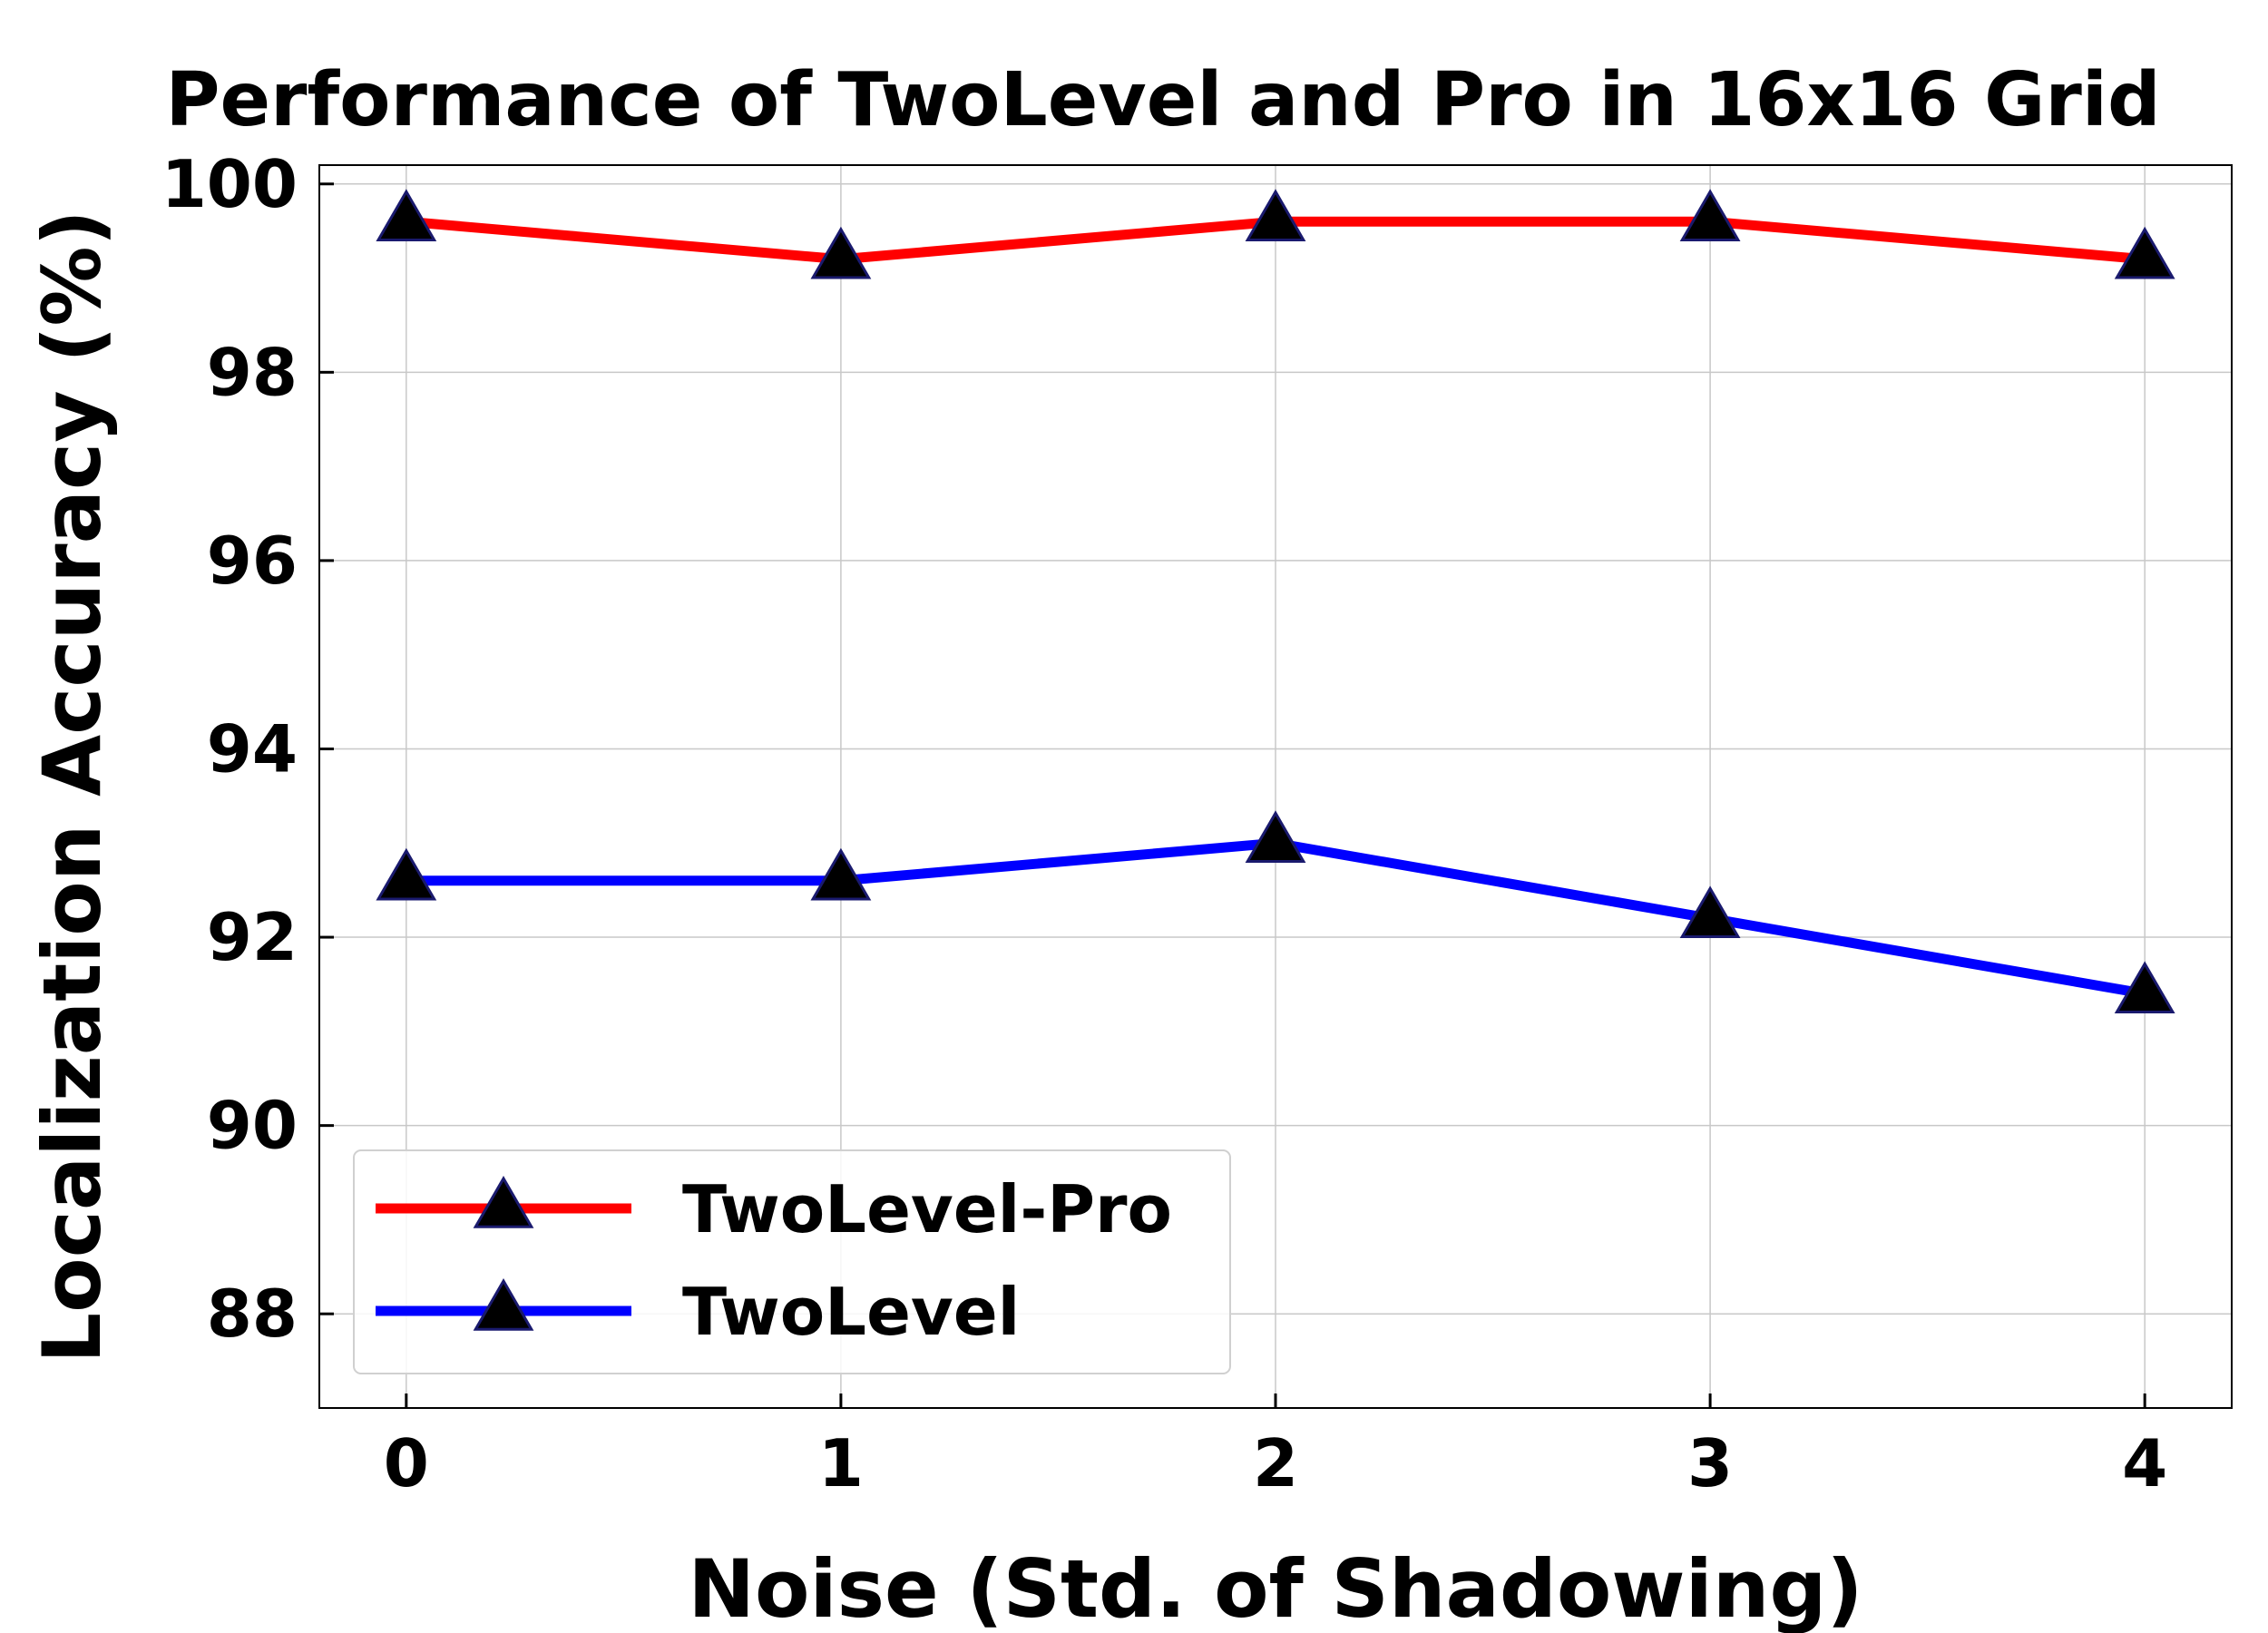 This screenshot has height=1633, width=2268. I want to click on legend-label: TwoLevel, so click(851, 1312).